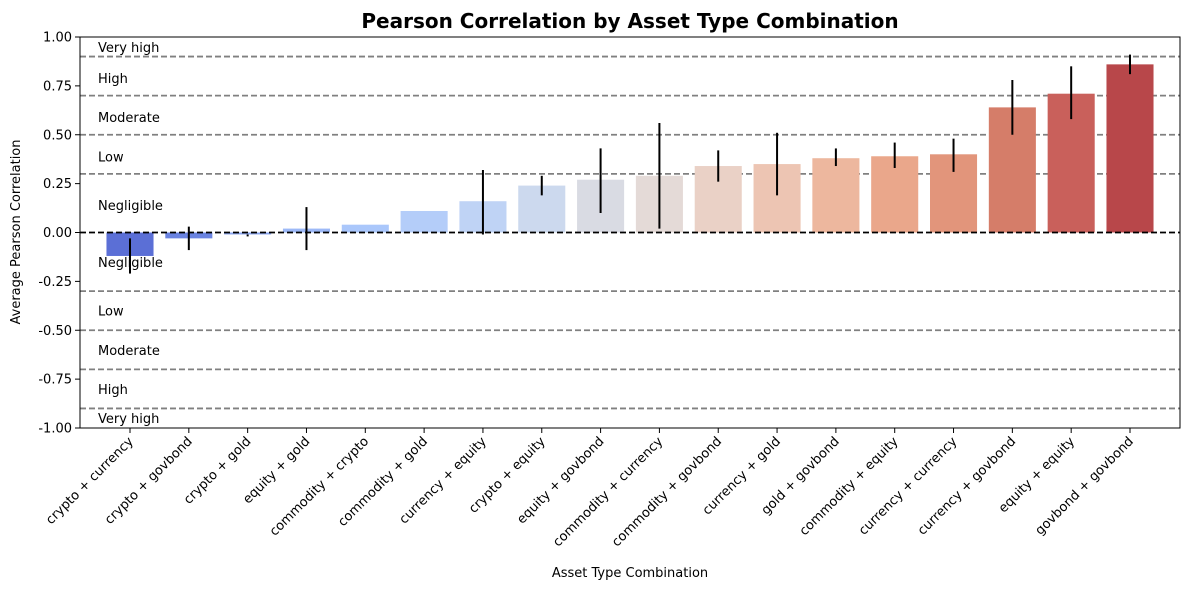 The image size is (1189, 590). What do you see at coordinates (908, 486) in the screenshot?
I see `x-tick-label: currency + currency` at bounding box center [908, 486].